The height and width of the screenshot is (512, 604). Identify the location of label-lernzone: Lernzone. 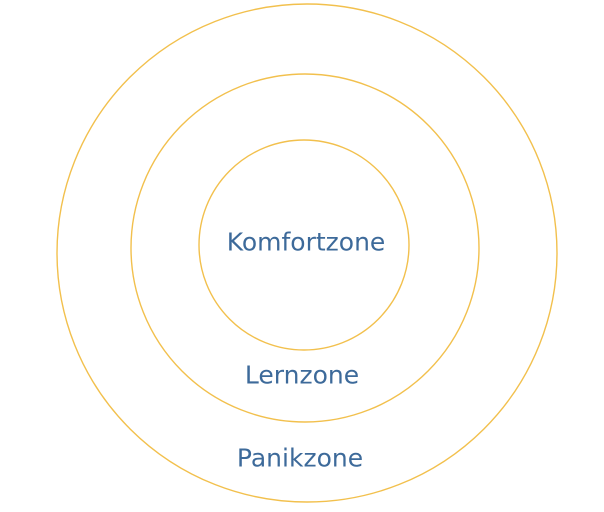
(302, 375).